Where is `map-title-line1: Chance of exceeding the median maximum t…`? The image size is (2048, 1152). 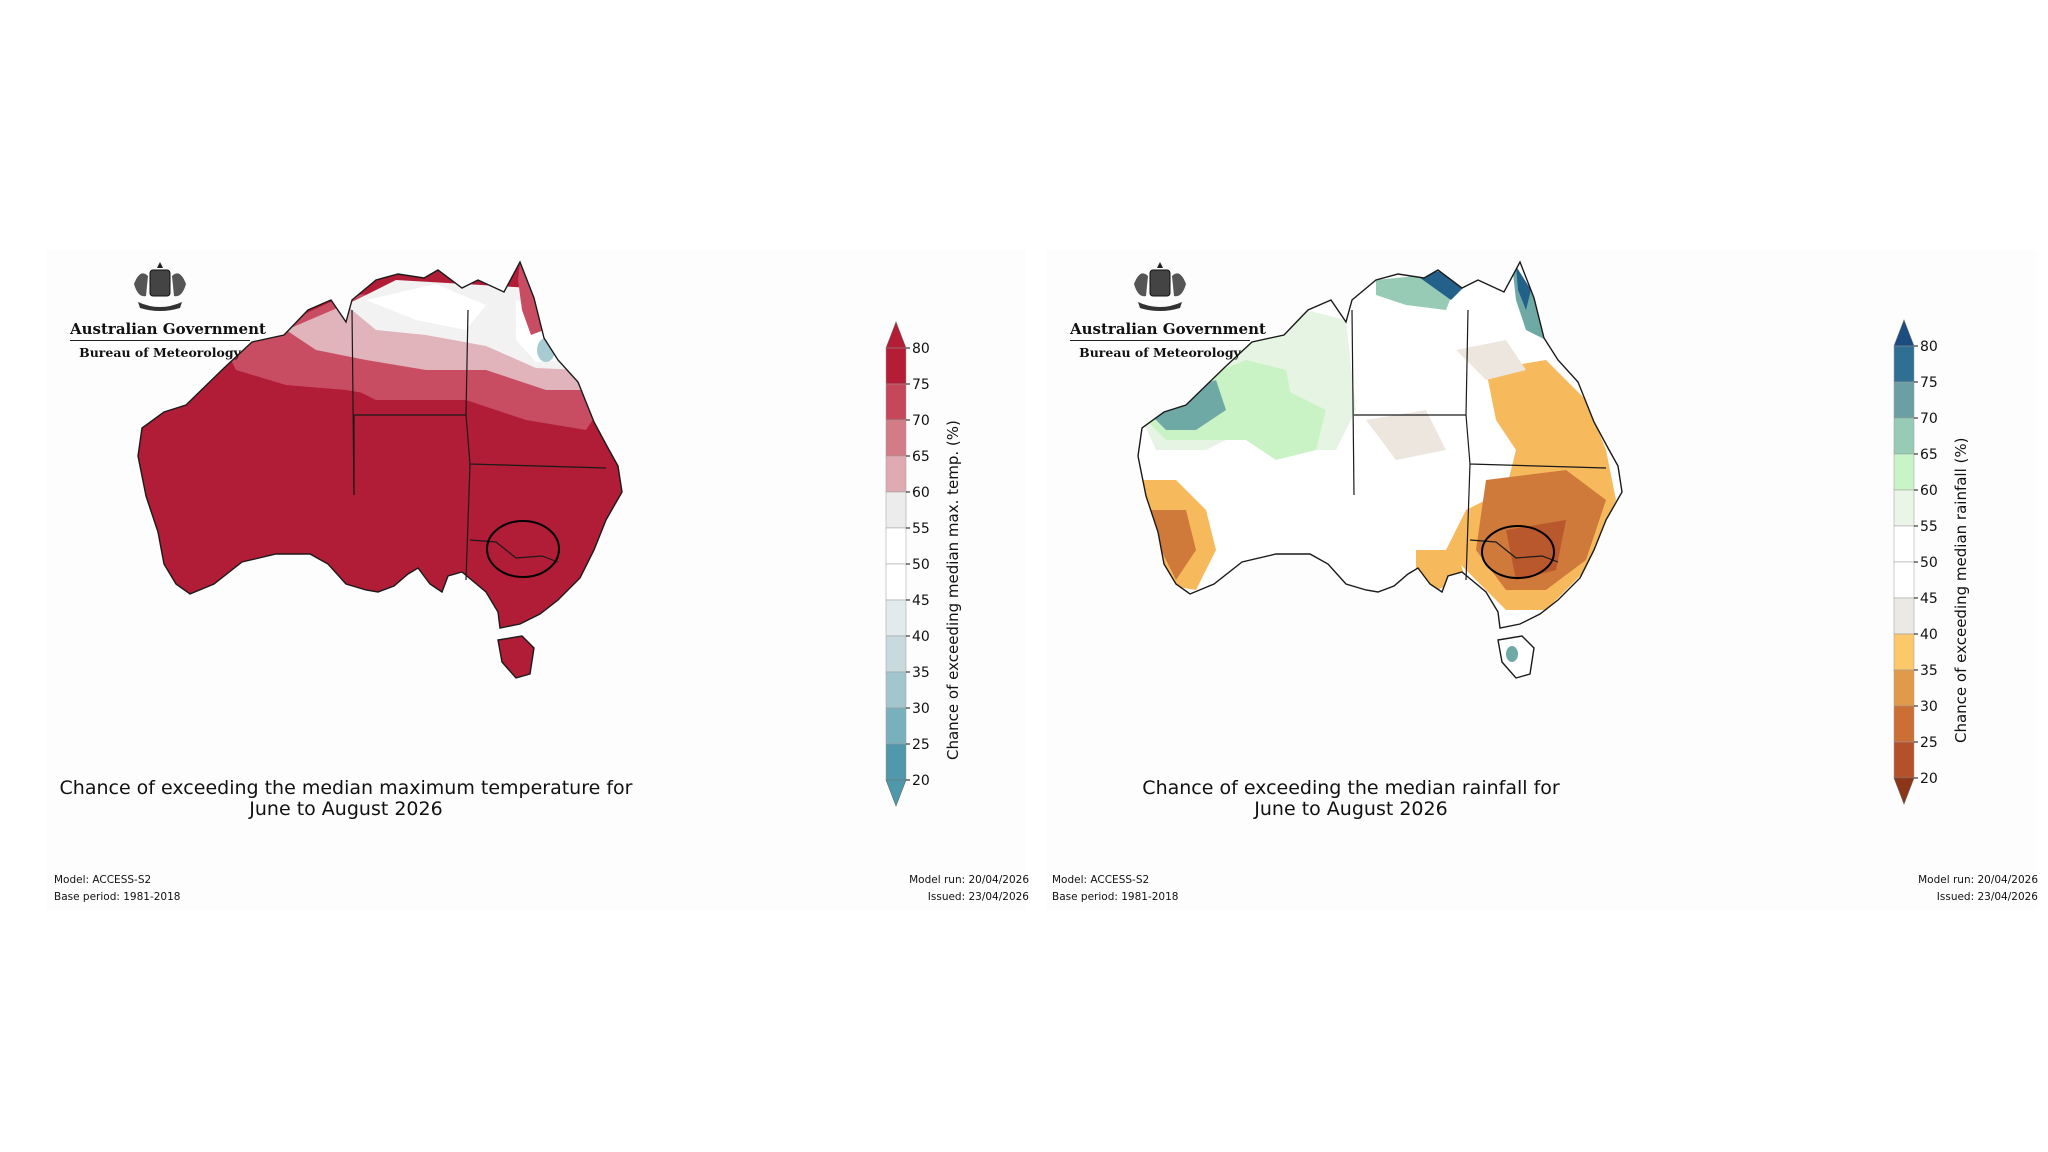 map-title-line1: Chance of exceeding the median maximum t… is located at coordinates (346, 788).